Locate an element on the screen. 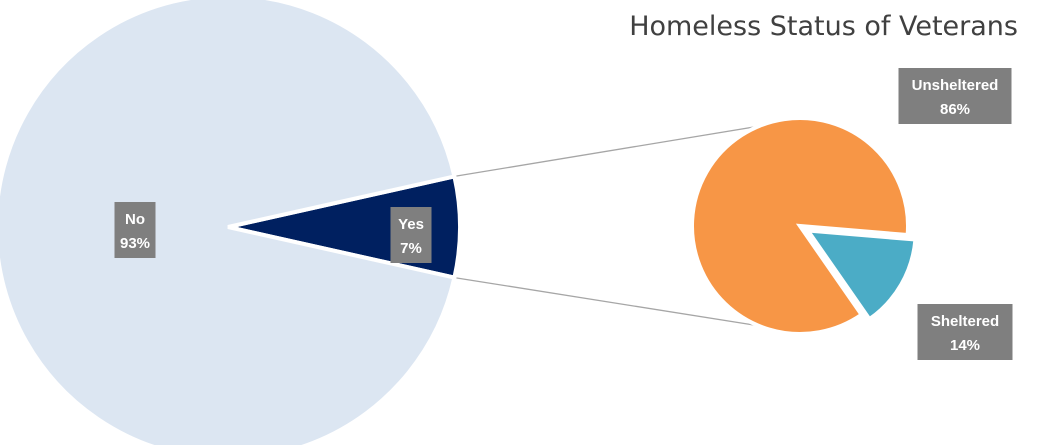 The width and height of the screenshot is (1042, 445). label-value: 93% is located at coordinates (135, 243).